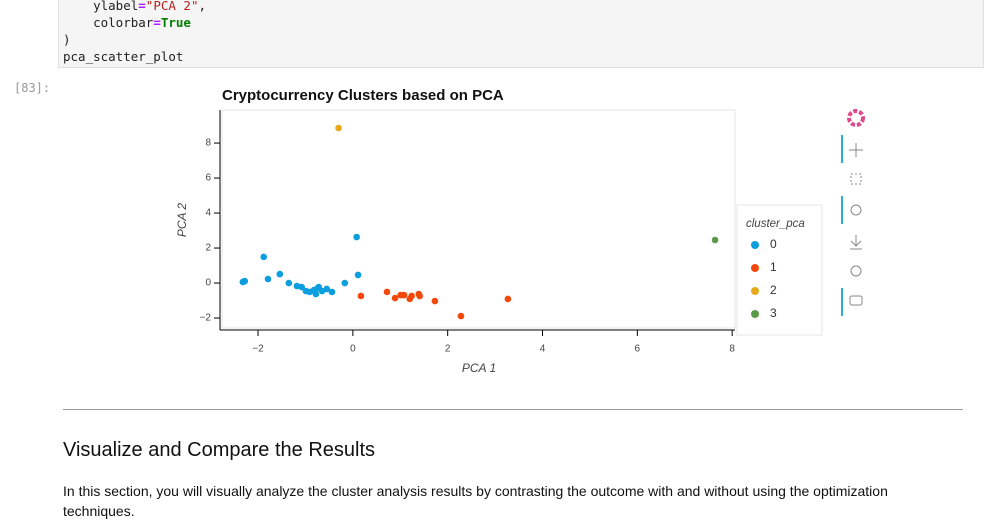 Image resolution: width=996 pixels, height=521 pixels. I want to click on legend-label: 0, so click(773, 244).